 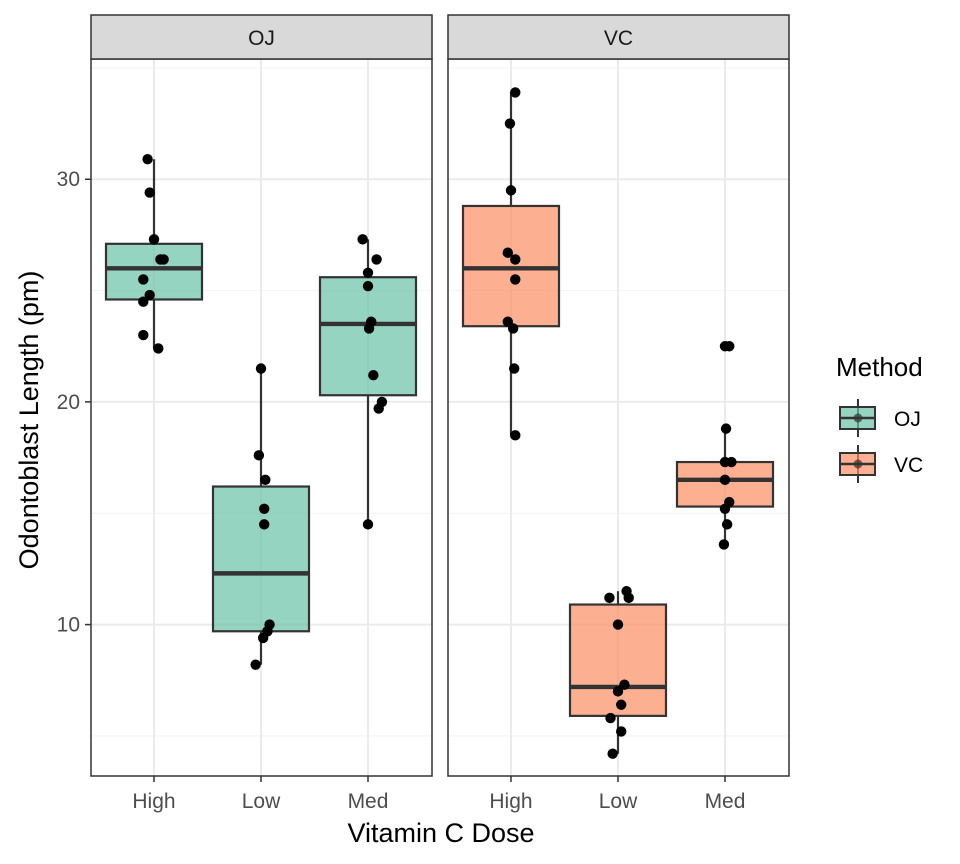 What do you see at coordinates (68, 402) in the screenshot?
I see `y-tick-label: 20` at bounding box center [68, 402].